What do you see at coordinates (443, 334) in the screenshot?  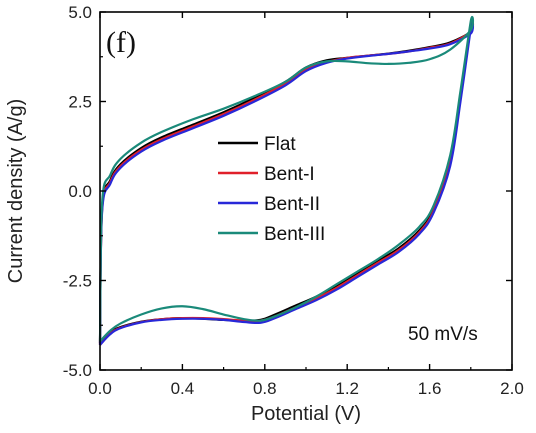 I see `scan-rate-annotation: 50 mV/s` at bounding box center [443, 334].